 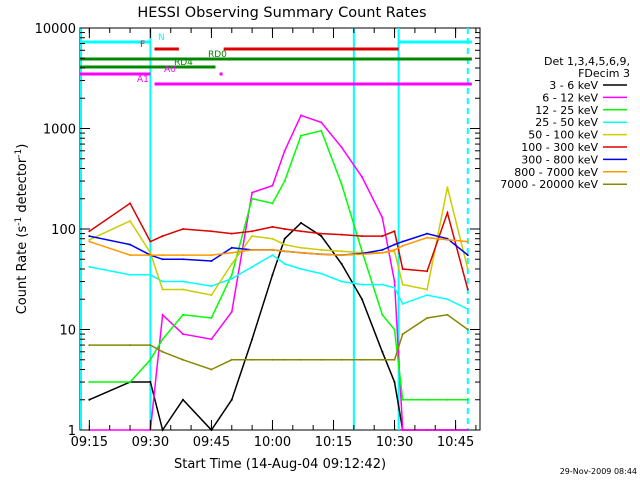 What do you see at coordinates (333, 442) in the screenshot?
I see `x-tick-label: 10:15` at bounding box center [333, 442].